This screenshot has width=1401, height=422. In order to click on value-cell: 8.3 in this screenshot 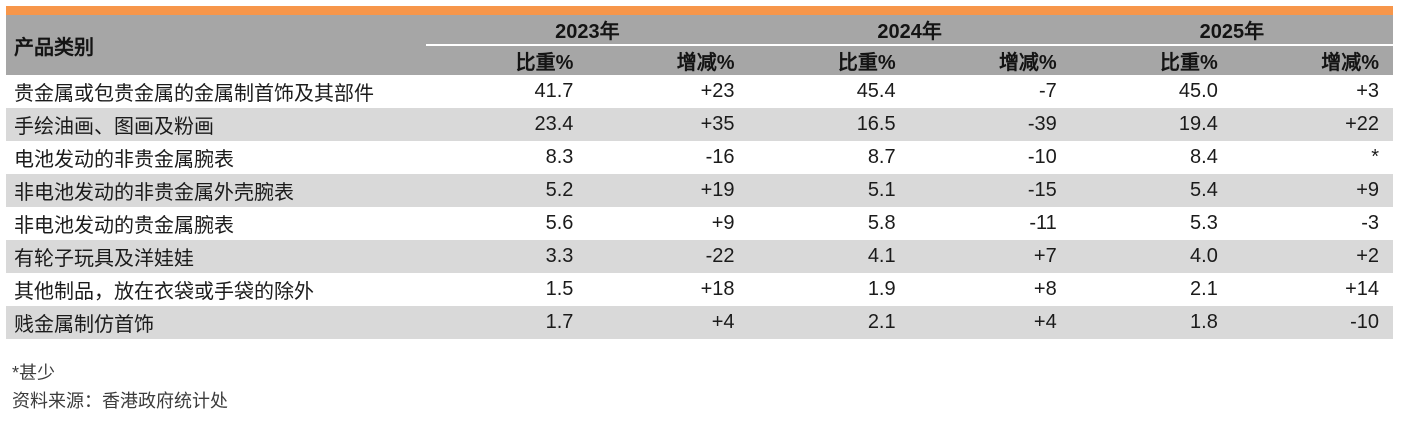, I will do `click(559, 157)`.